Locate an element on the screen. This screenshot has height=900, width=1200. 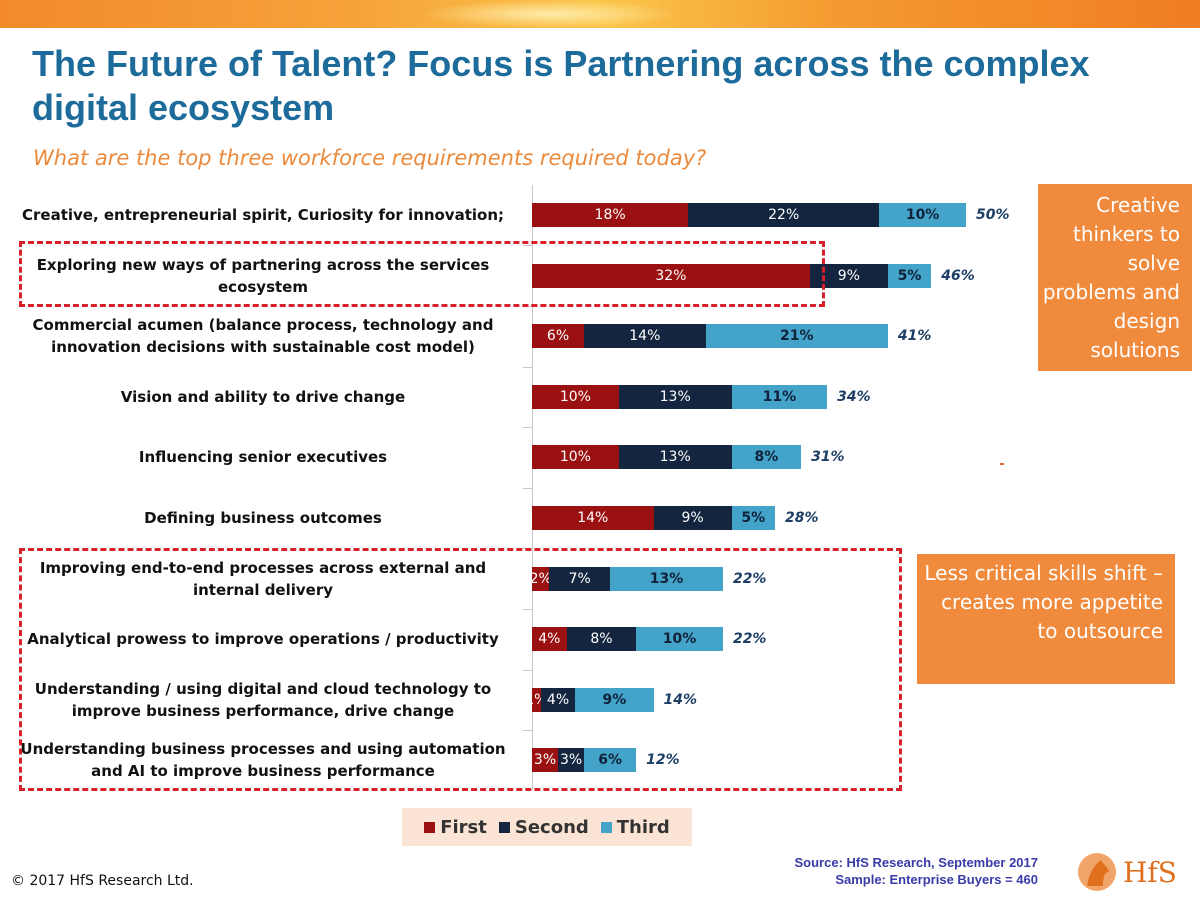
bar-total-label: 34% is located at coordinates (854, 396).